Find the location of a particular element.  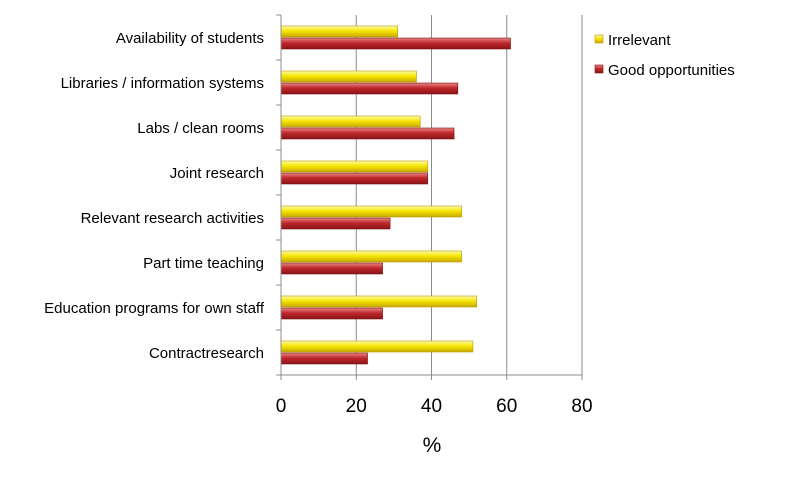

x-tick-label: 0 is located at coordinates (281, 406).